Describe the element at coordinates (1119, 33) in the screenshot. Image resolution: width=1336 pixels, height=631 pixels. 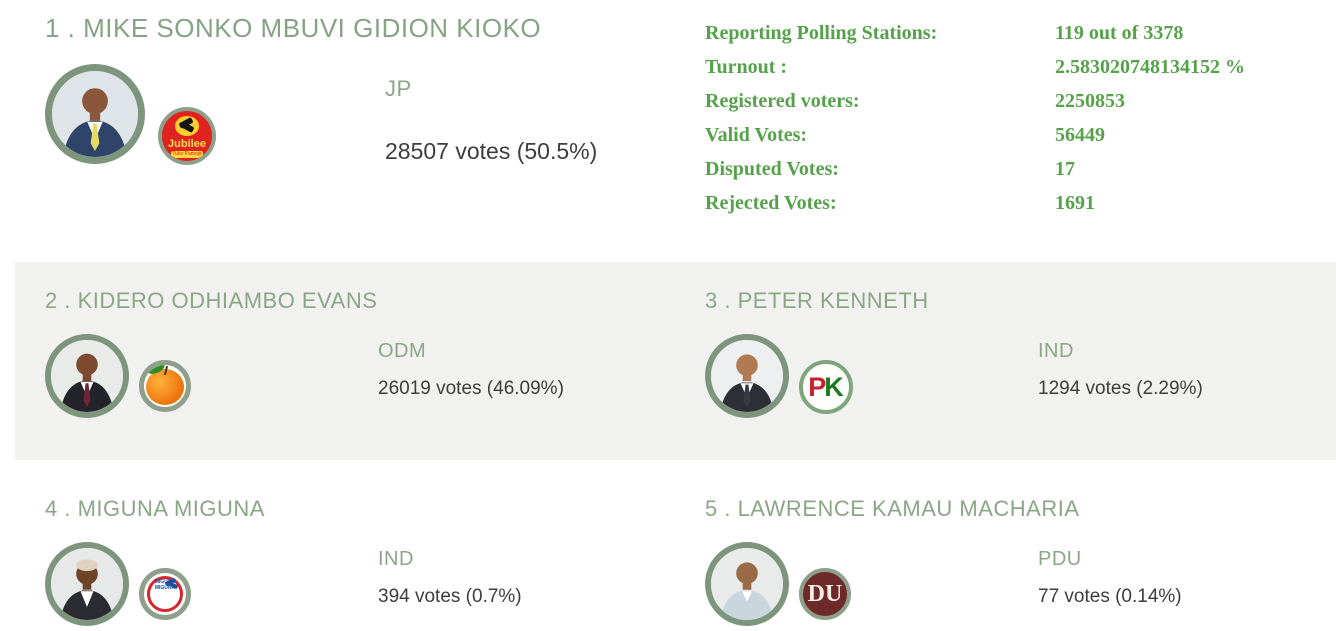
I see `stat-value: 119 out of 3378` at that location.